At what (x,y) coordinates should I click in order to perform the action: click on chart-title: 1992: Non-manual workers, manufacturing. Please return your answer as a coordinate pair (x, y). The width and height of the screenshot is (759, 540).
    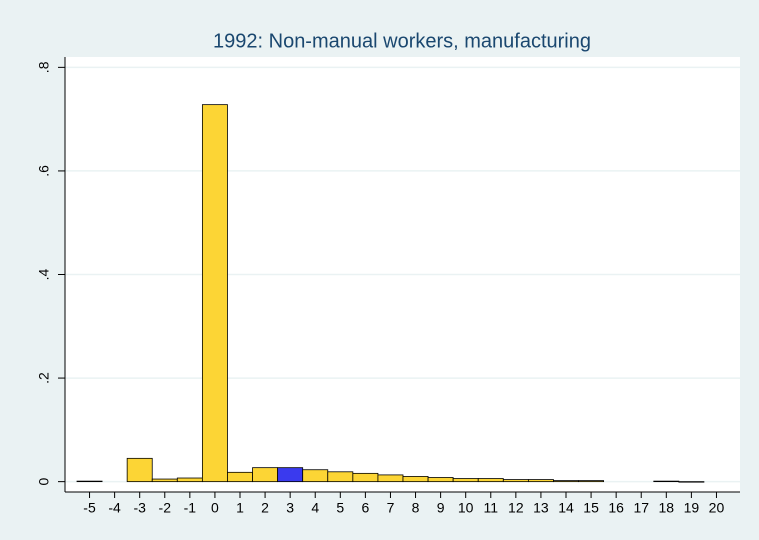
    Looking at the image, I should click on (402, 41).